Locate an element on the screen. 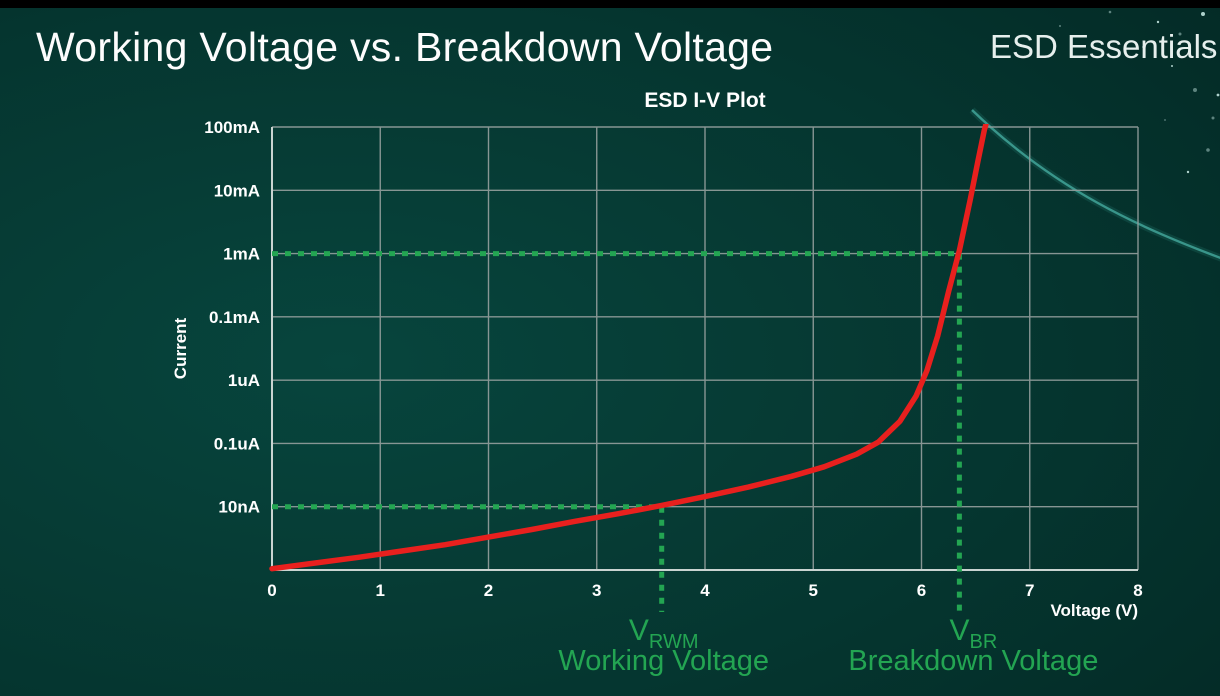 This screenshot has height=696, width=1220. svg-text: 4 is located at coordinates (705, 590).